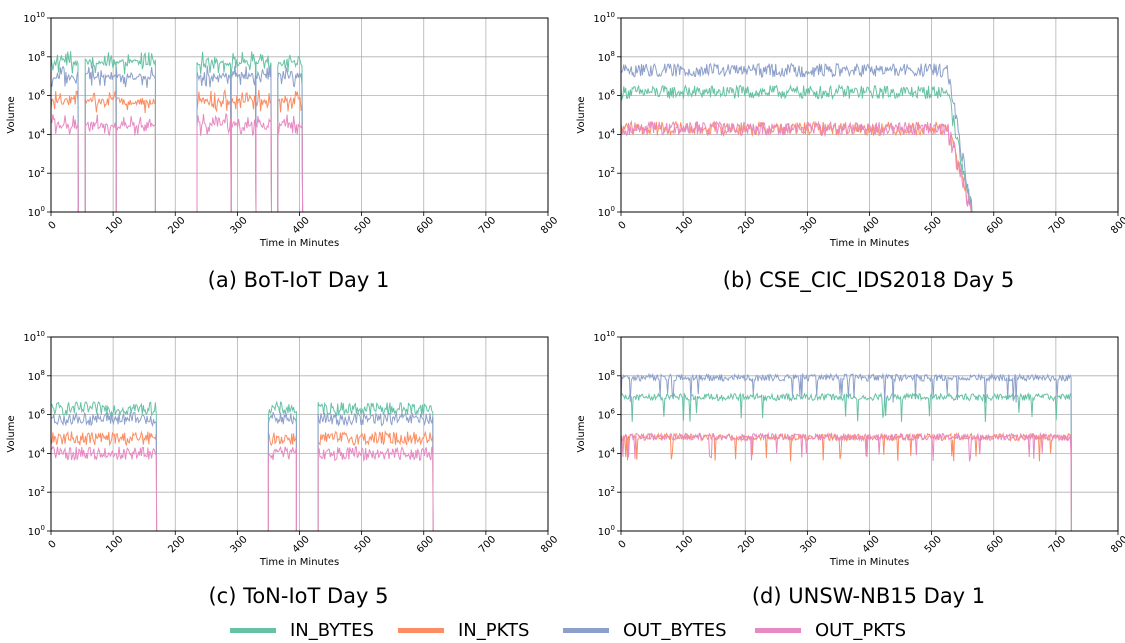 Image resolution: width=1125 pixels, height=643 pixels. Describe the element at coordinates (332, 630) in the screenshot. I see `legend-label-in-bytes: IN_BYTES` at that location.